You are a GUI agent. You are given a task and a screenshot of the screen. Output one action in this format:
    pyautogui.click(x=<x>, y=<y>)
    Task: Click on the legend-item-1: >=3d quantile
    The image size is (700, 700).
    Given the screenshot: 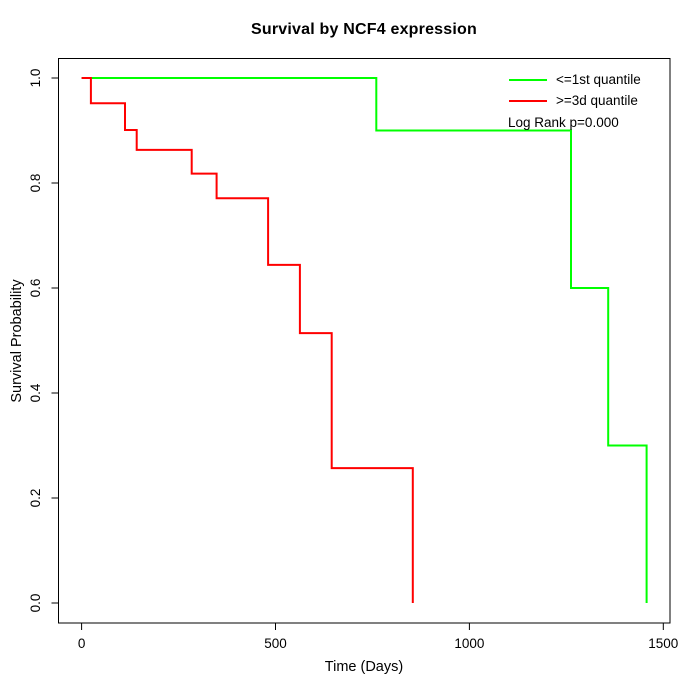 What is the action you would take?
    pyautogui.click(x=575, y=100)
    